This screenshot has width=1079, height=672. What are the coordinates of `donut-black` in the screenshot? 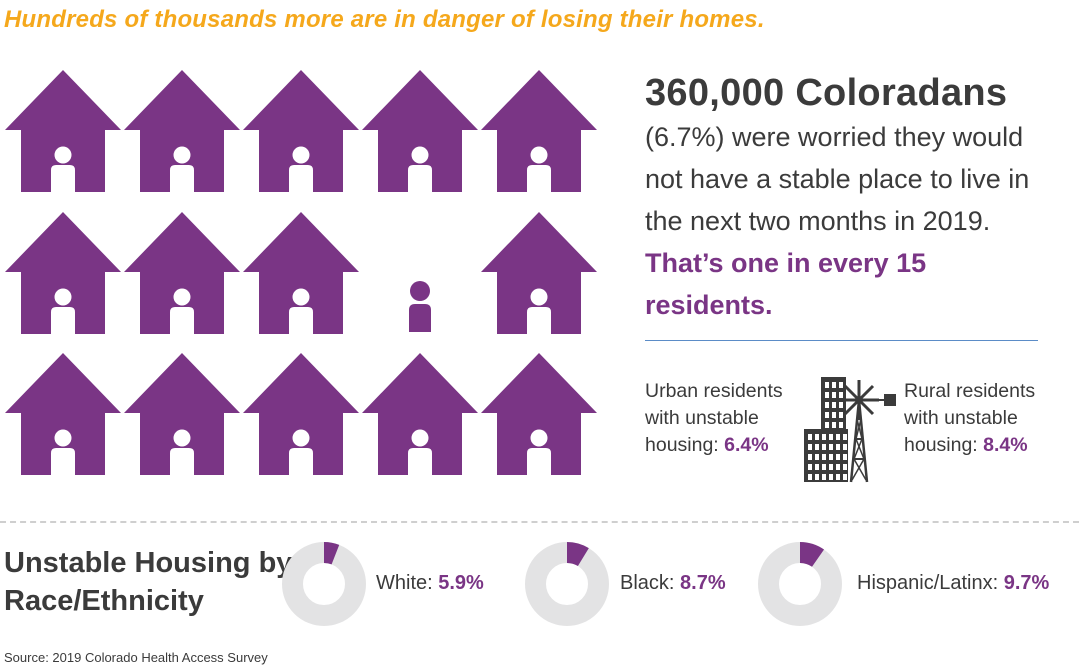 It's located at (567, 584).